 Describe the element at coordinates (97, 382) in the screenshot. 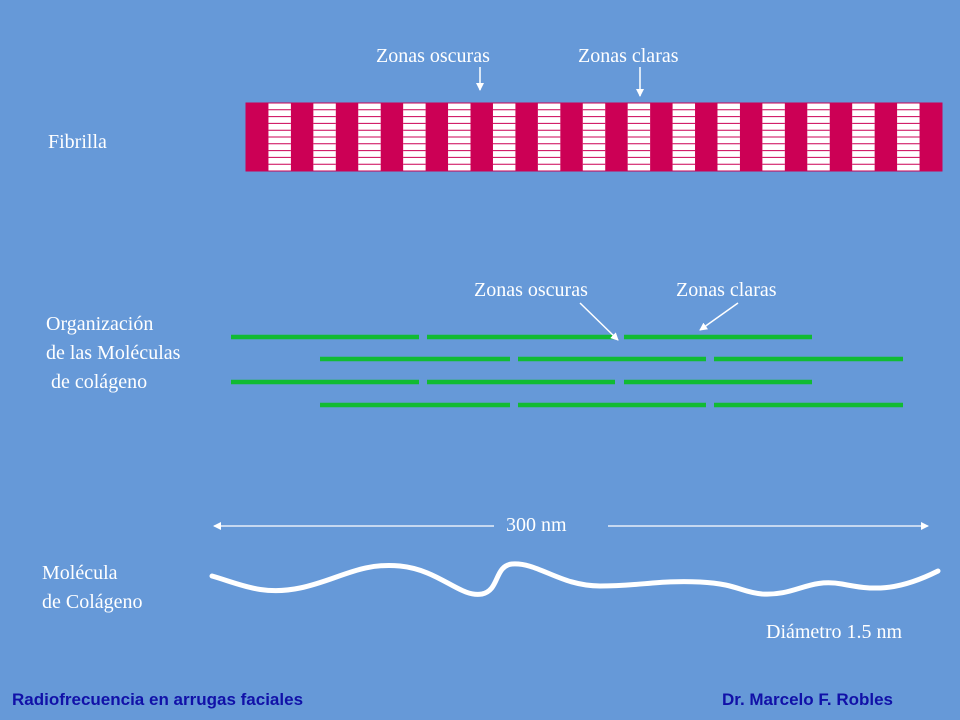

I see `organization-label-line3: de colágeno` at that location.